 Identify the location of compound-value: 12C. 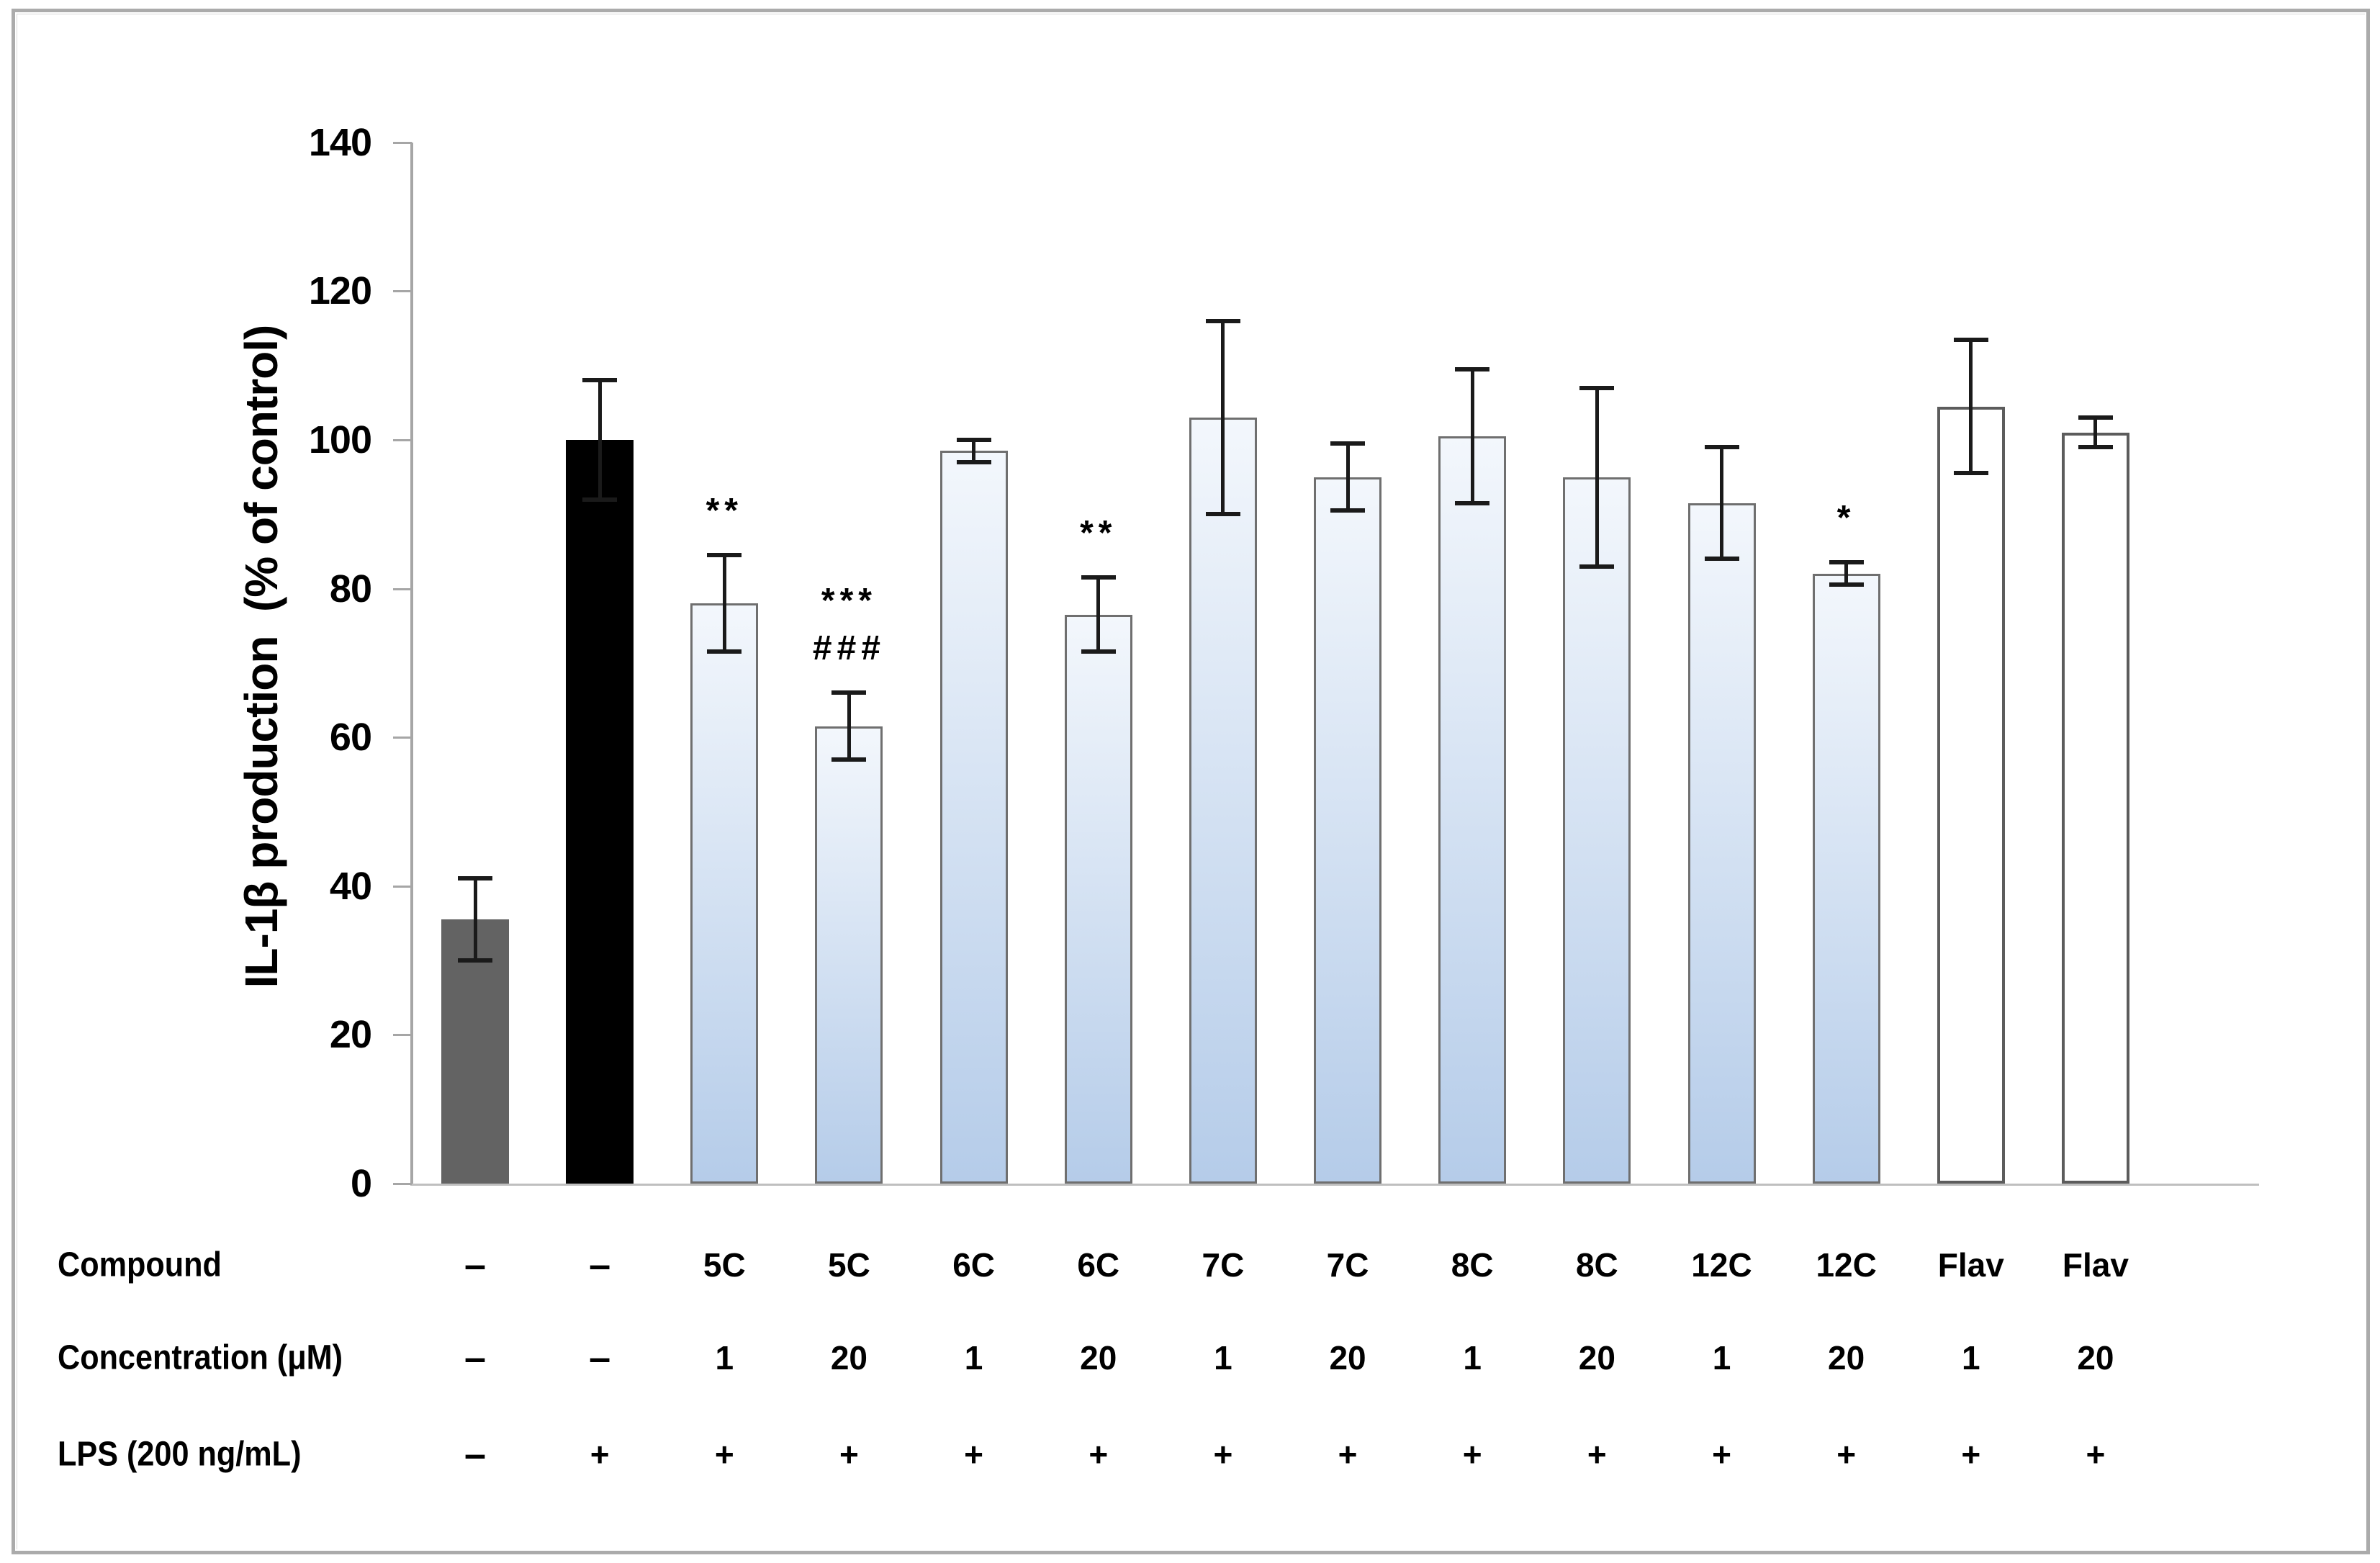
(1846, 1265).